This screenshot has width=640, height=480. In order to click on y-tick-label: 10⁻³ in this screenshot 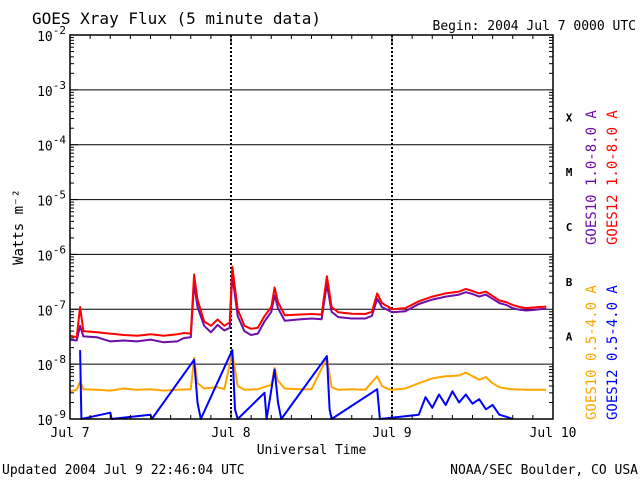, I will do `click(51, 89)`.